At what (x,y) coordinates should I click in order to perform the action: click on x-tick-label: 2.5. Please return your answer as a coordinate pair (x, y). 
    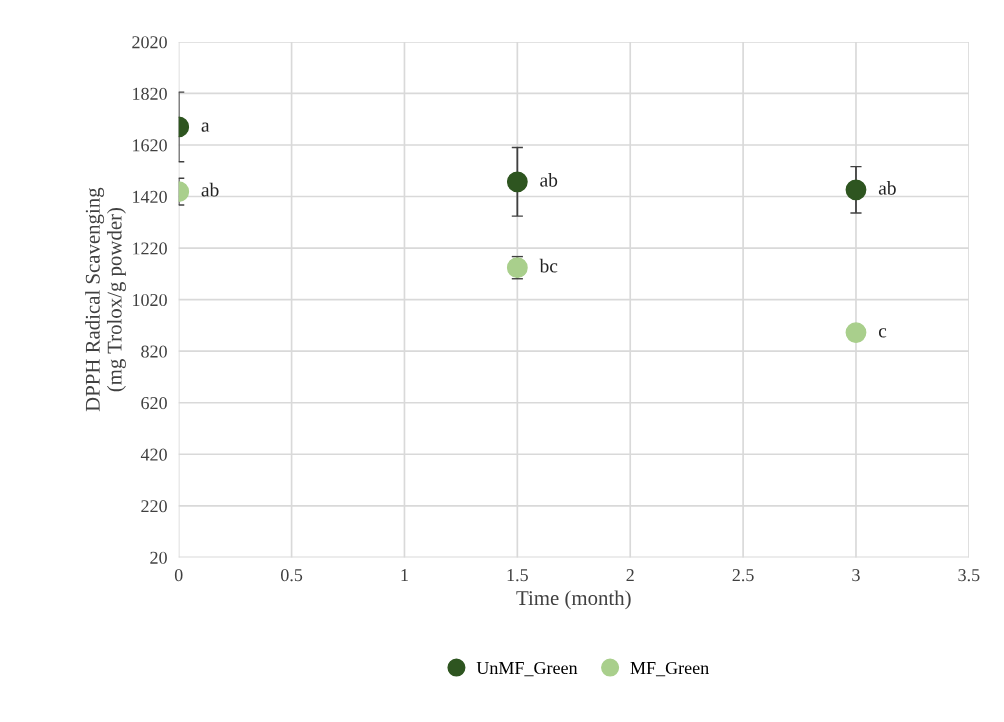
    Looking at the image, I should click on (743, 575).